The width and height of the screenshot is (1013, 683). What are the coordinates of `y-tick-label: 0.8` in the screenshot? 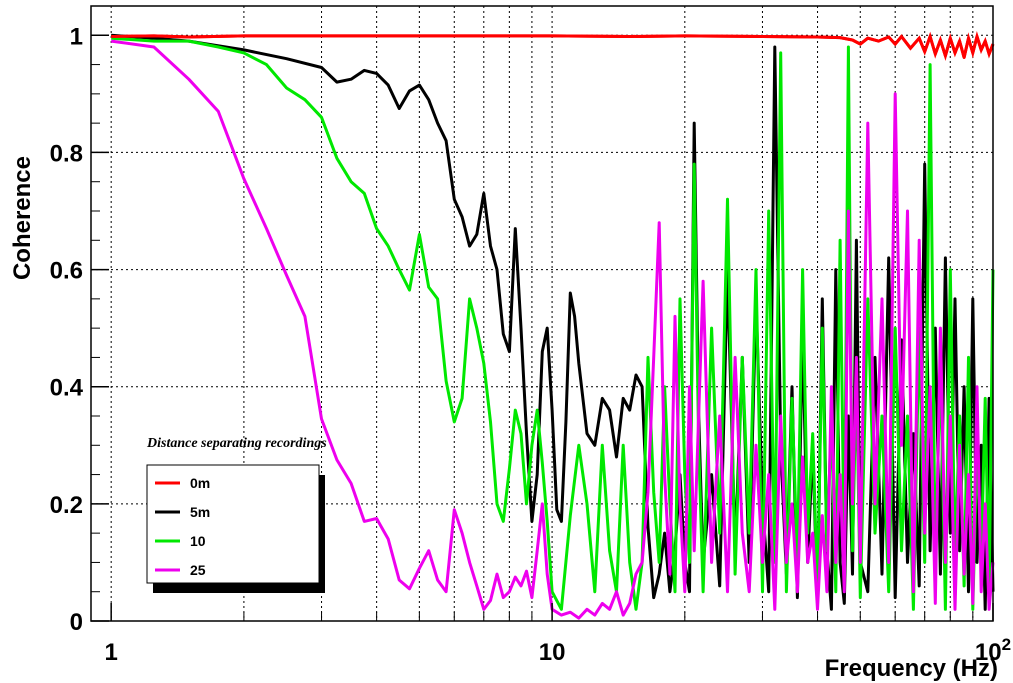 It's located at (66, 153).